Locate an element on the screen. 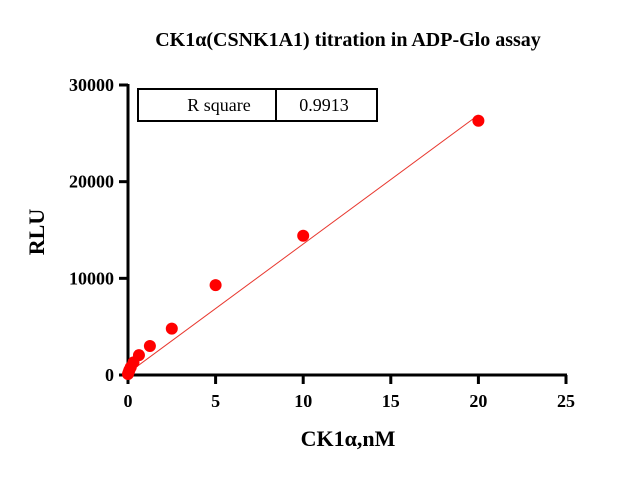 Image resolution: width=634 pixels, height=482 pixels. r-square-label: R square is located at coordinates (218, 105).